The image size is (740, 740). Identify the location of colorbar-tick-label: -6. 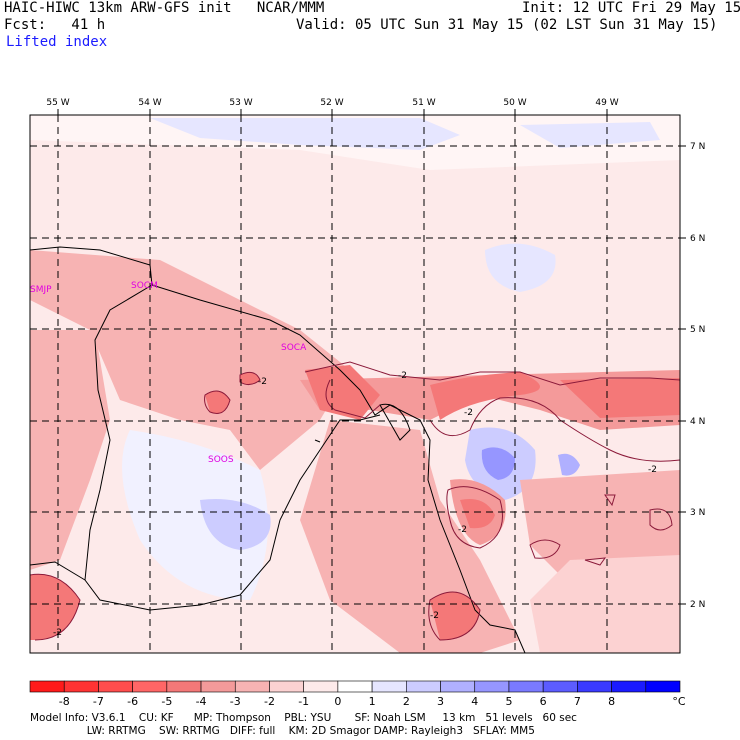
(133, 701).